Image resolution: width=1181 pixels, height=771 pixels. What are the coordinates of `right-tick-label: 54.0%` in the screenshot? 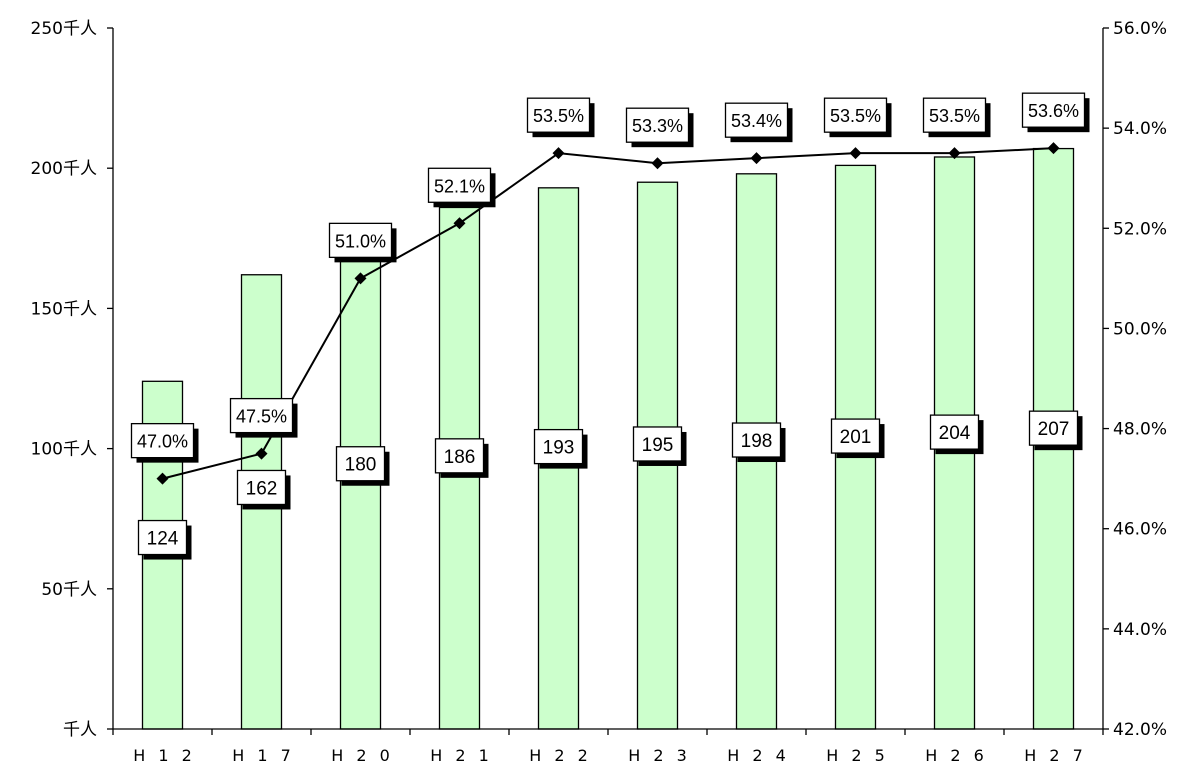 It's located at (1140, 129).